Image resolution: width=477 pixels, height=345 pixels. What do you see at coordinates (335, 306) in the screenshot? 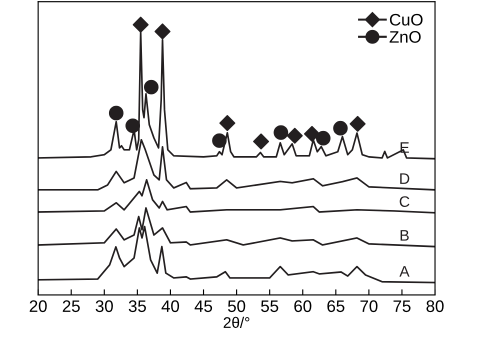
I see `x-tick-label: 65` at bounding box center [335, 306].